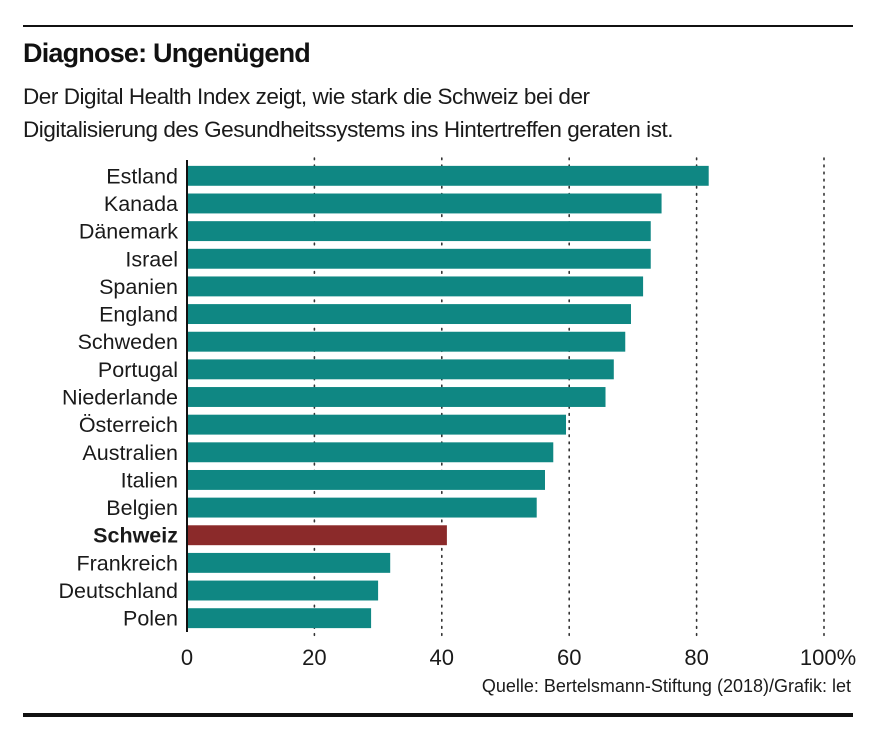  What do you see at coordinates (314, 657) in the screenshot?
I see `x-tick-label-20: 20` at bounding box center [314, 657].